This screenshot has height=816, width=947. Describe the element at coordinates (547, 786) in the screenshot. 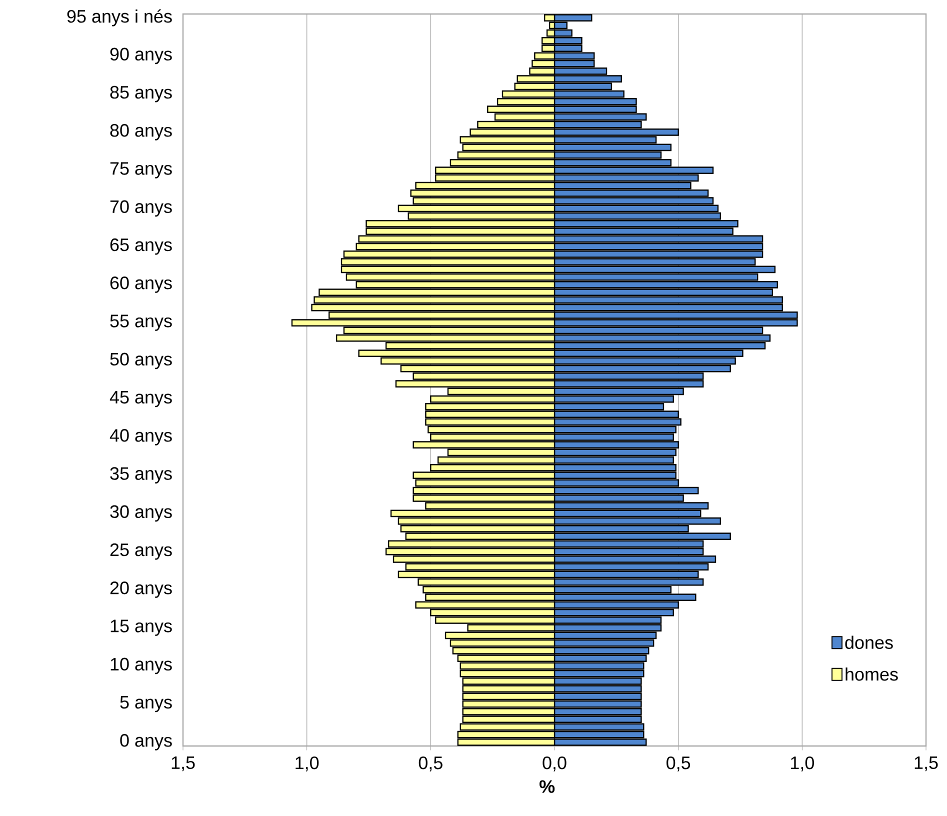

I see `x-axis-title: %` at that location.